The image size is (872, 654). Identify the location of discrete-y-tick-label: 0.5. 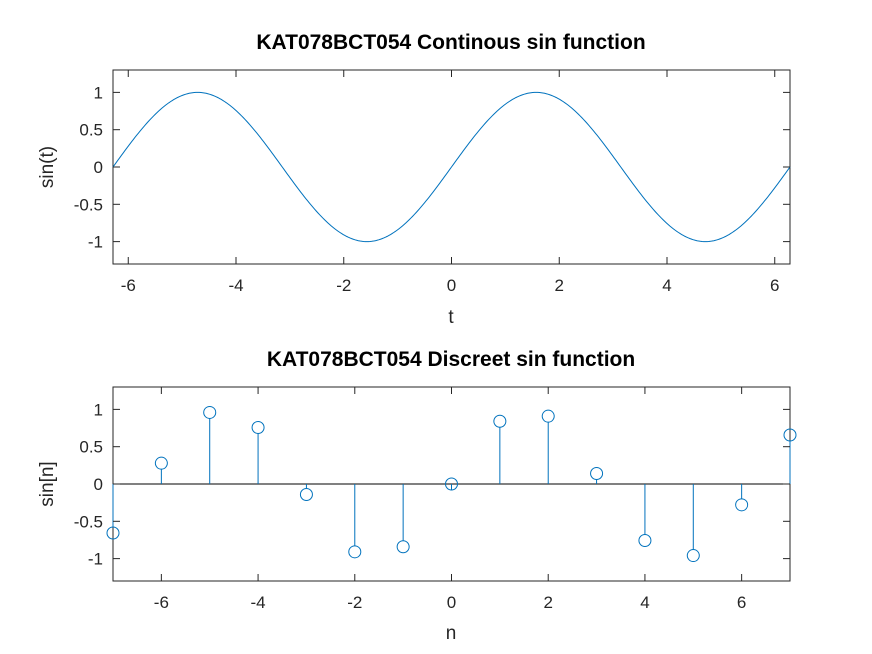
(91, 447).